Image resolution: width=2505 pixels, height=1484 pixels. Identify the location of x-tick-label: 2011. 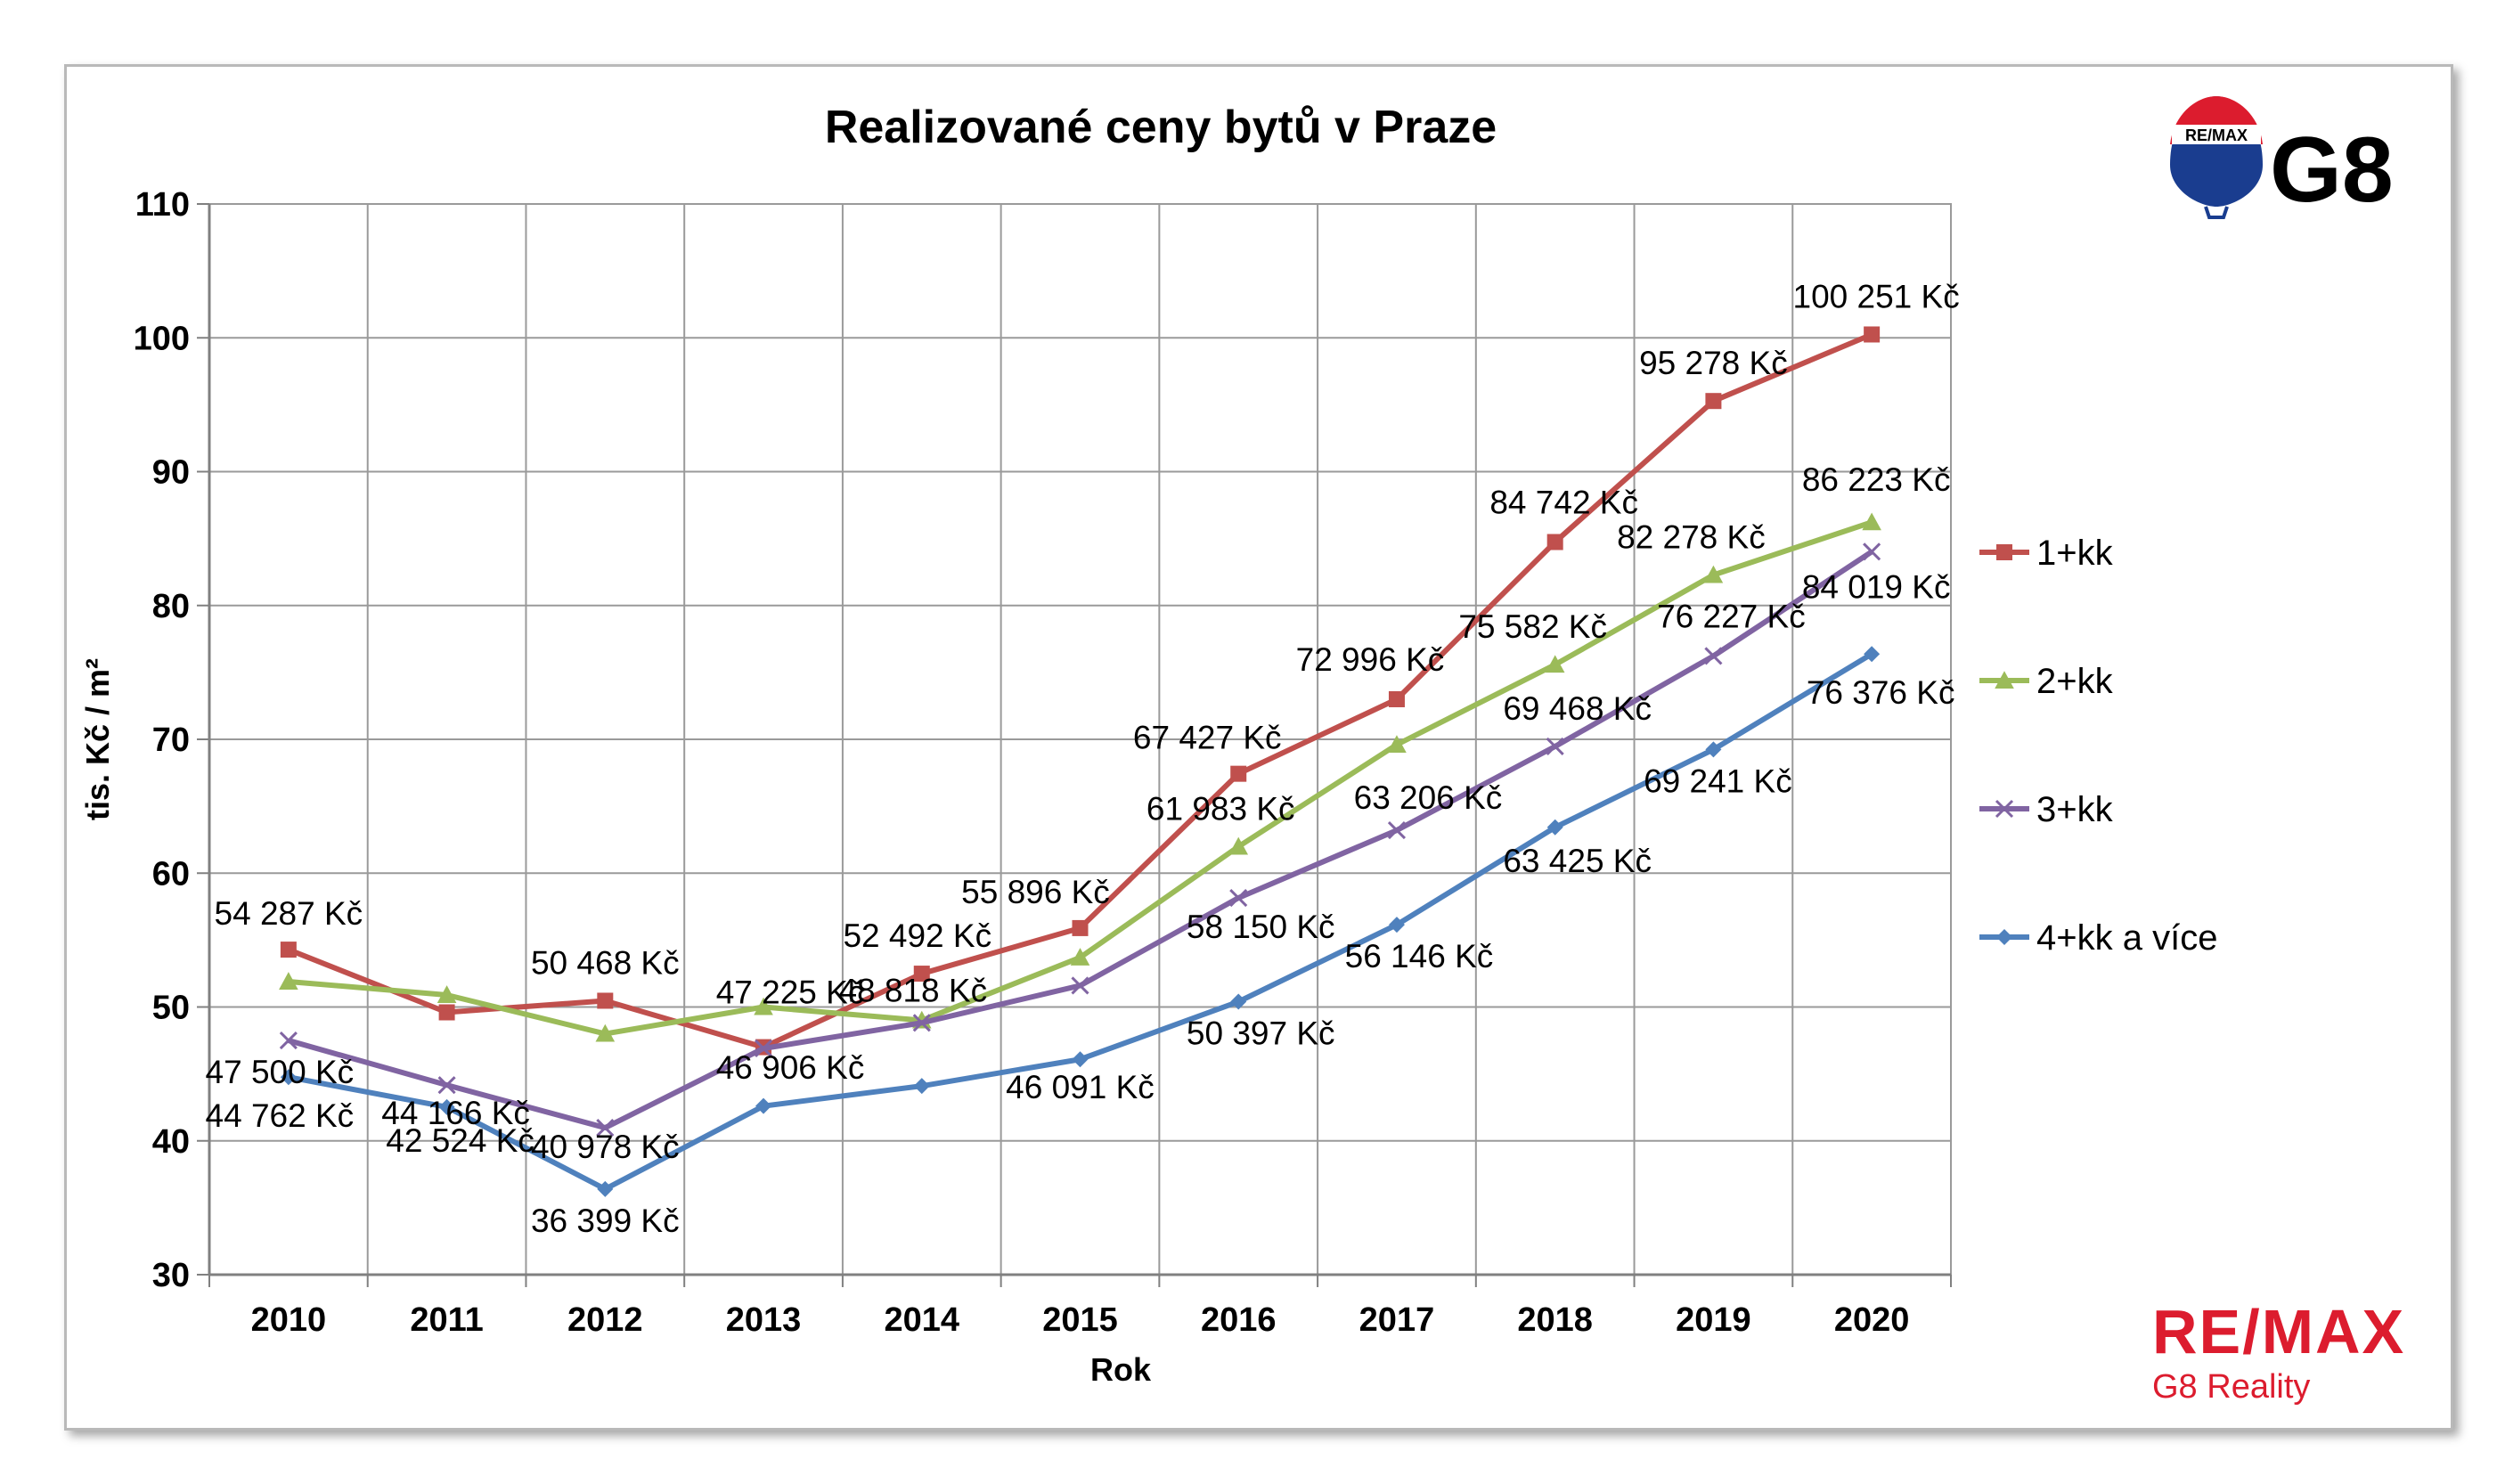
(446, 1320).